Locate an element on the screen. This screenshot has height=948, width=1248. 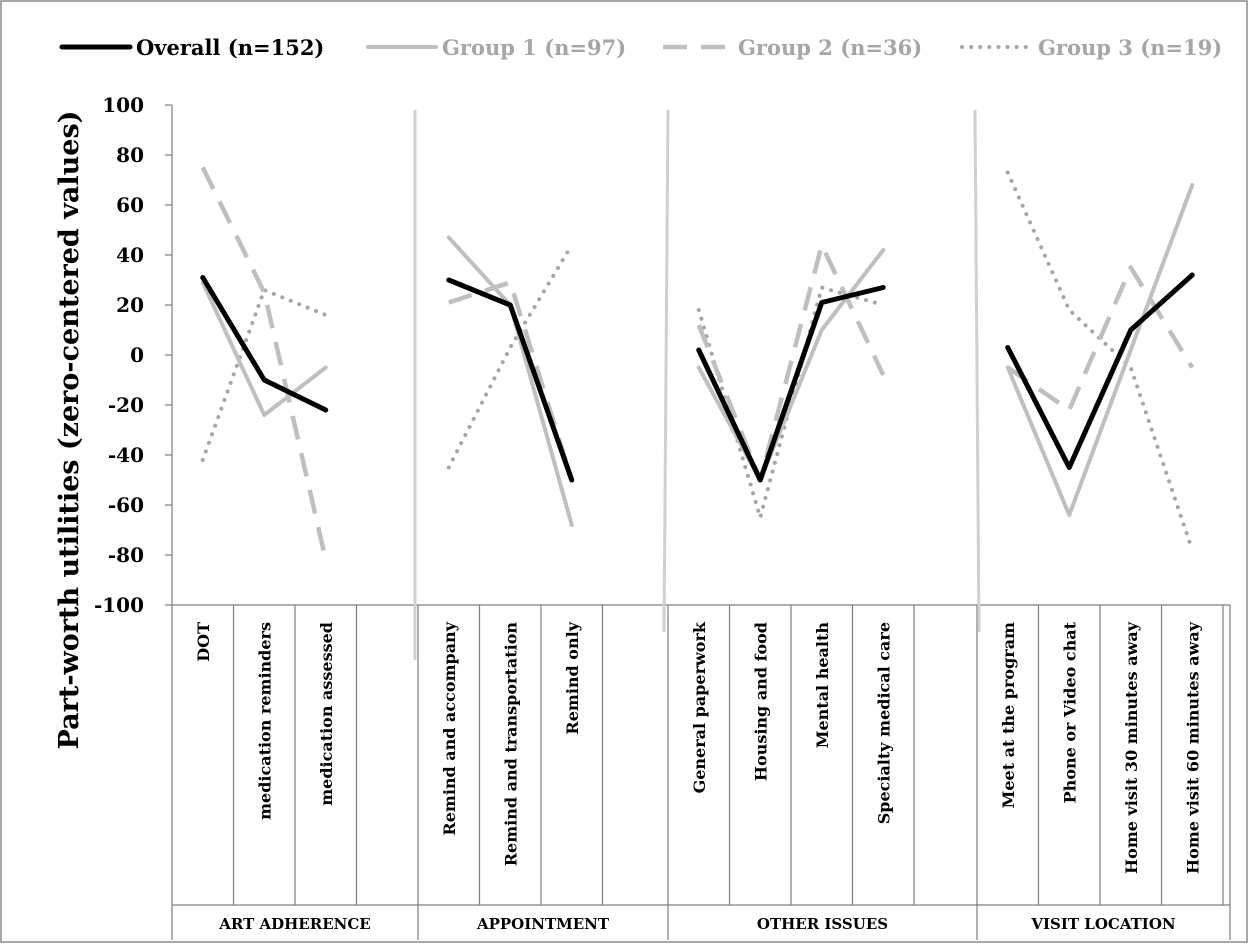
group-label: OTHER ISSUES is located at coordinates (822, 924).